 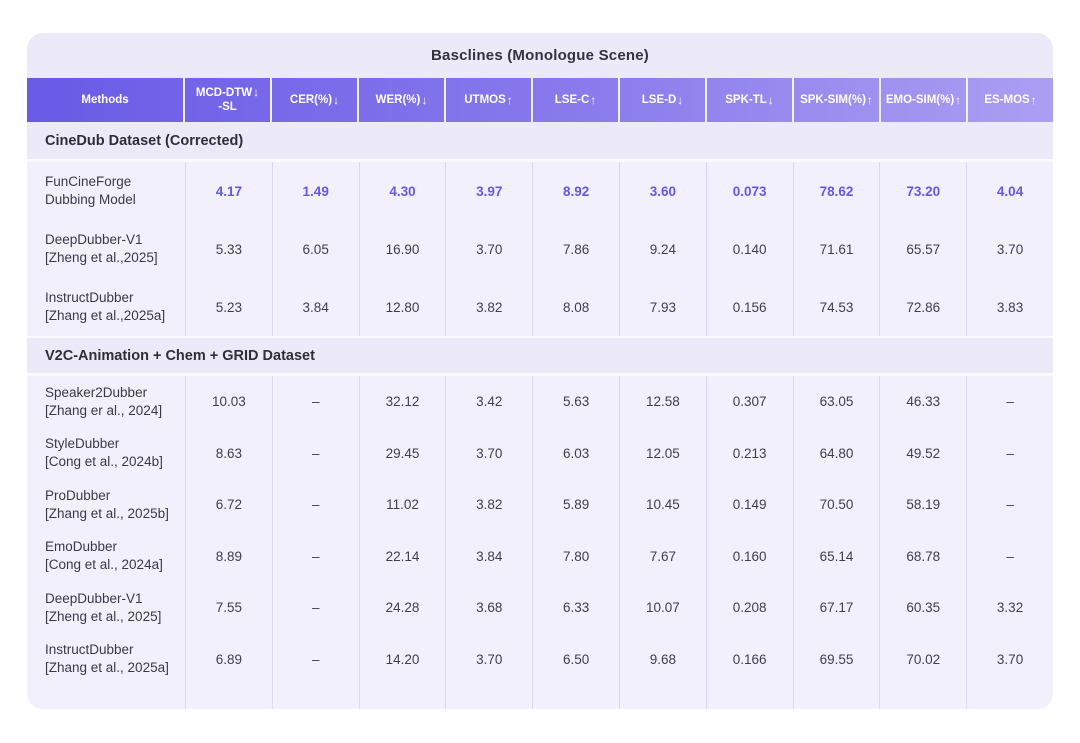 I want to click on value-cell: 12.80, so click(x=402, y=307).